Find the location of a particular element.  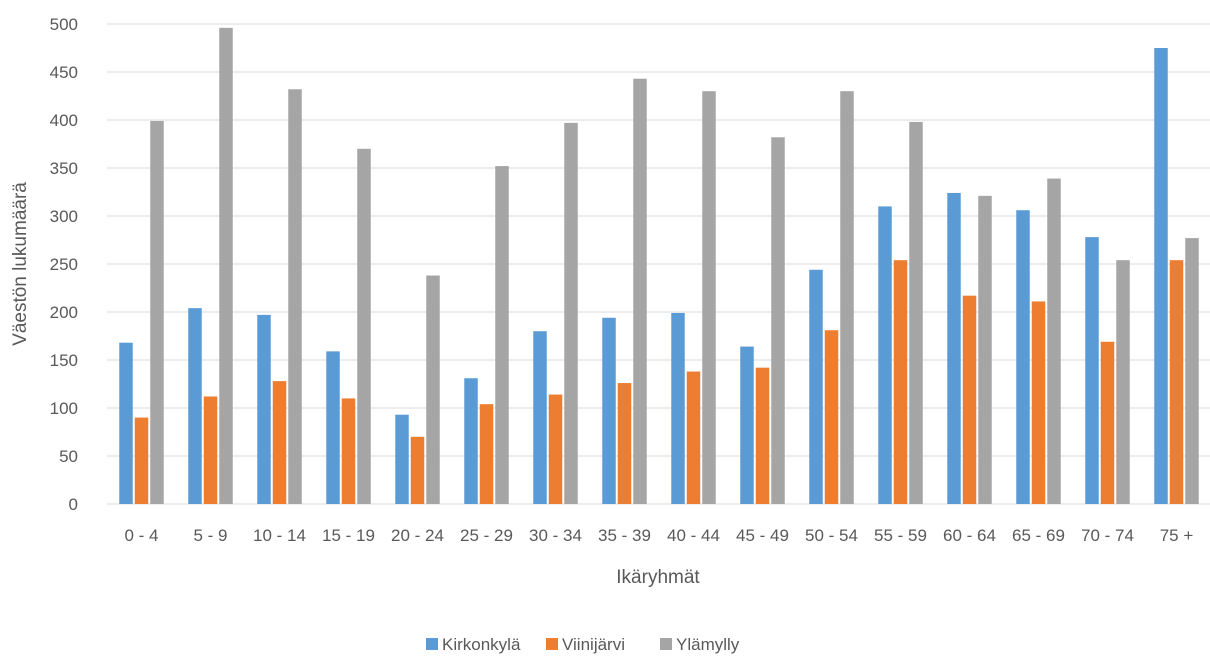

x-tick-label: 50 - 54 is located at coordinates (831, 535).